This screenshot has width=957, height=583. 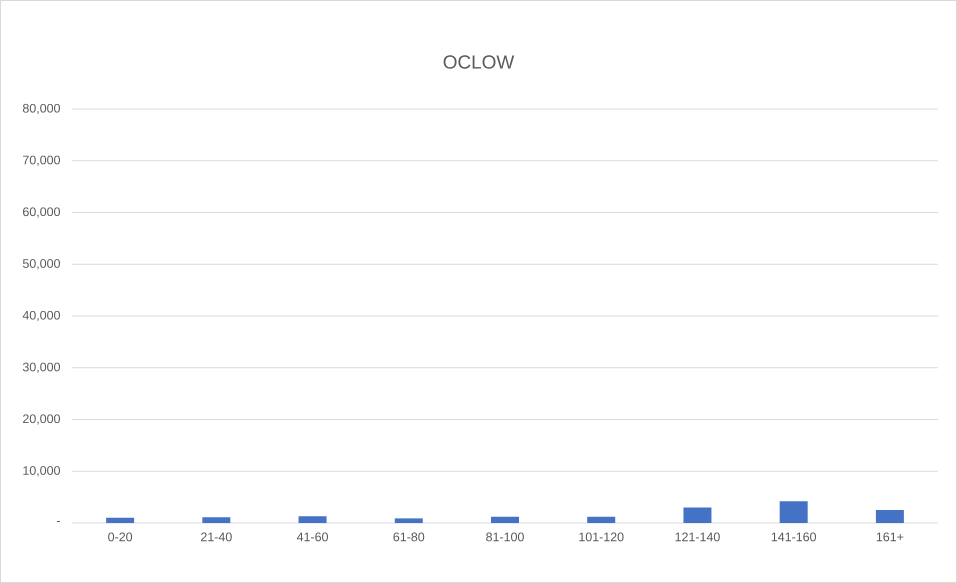 What do you see at coordinates (890, 537) in the screenshot?
I see `x-tick-label: 161+` at bounding box center [890, 537].